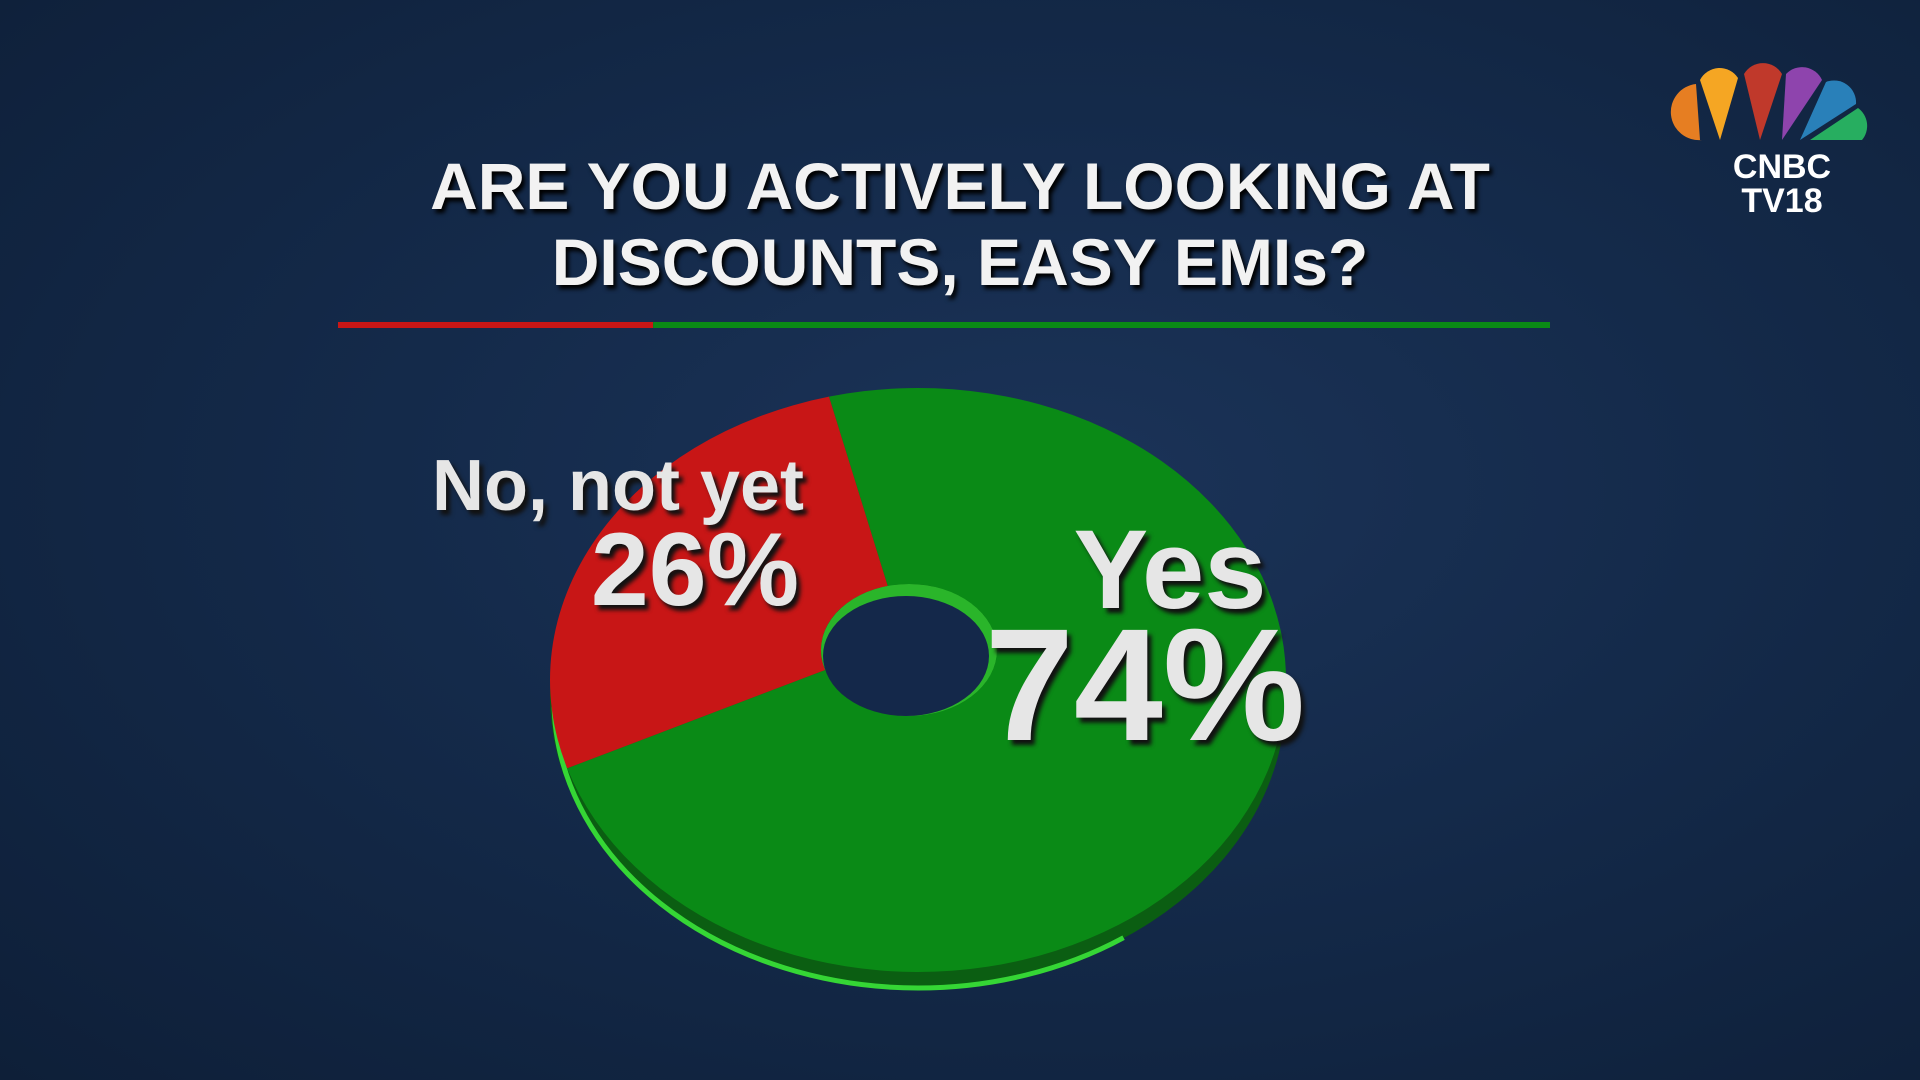  What do you see at coordinates (695, 570) in the screenshot?
I see `value-label: 26%` at bounding box center [695, 570].